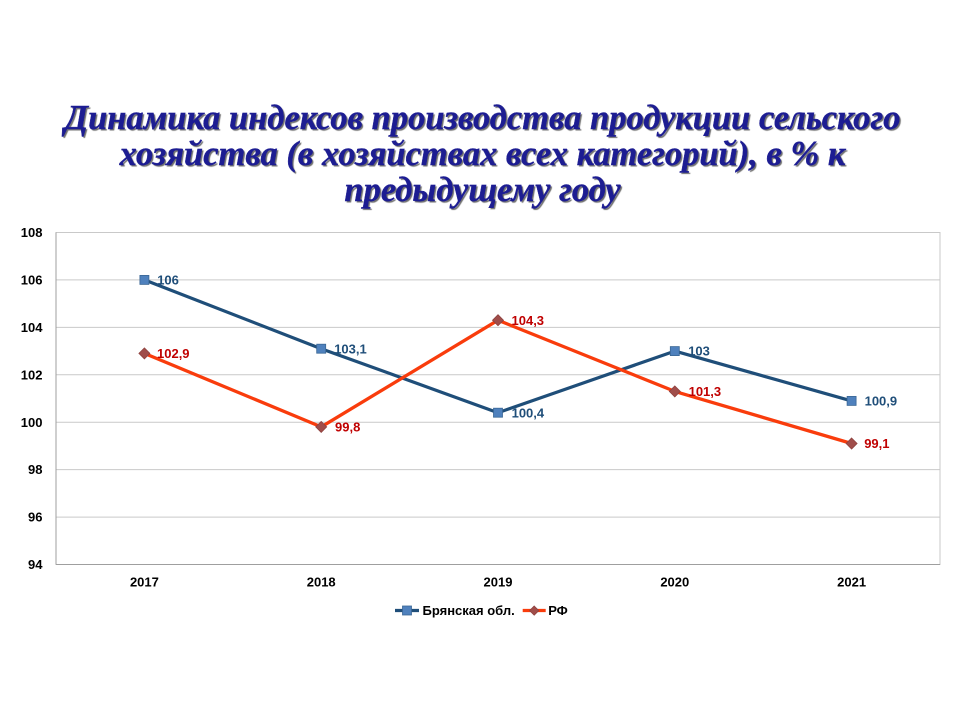  What do you see at coordinates (35, 469) in the screenshot?
I see `svg-text: 98` at bounding box center [35, 469].